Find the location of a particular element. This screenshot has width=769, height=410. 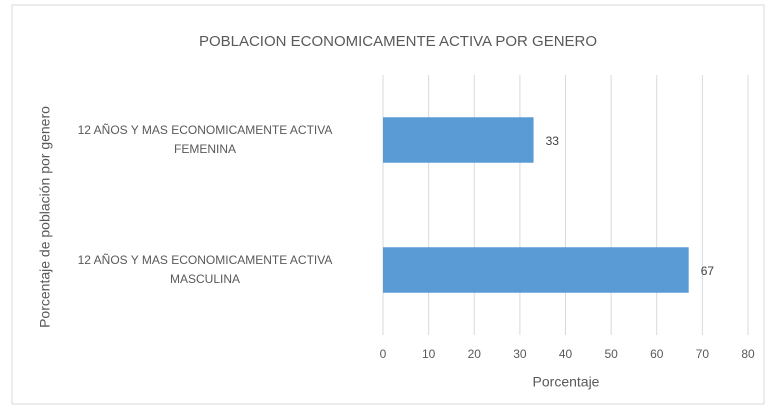

x-tick-label: 20 is located at coordinates (475, 354).